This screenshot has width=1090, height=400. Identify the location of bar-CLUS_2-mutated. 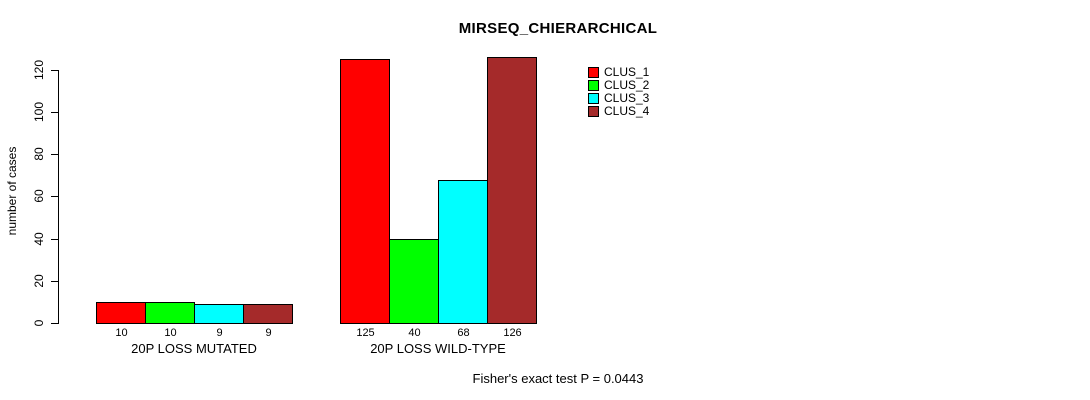
(170, 312).